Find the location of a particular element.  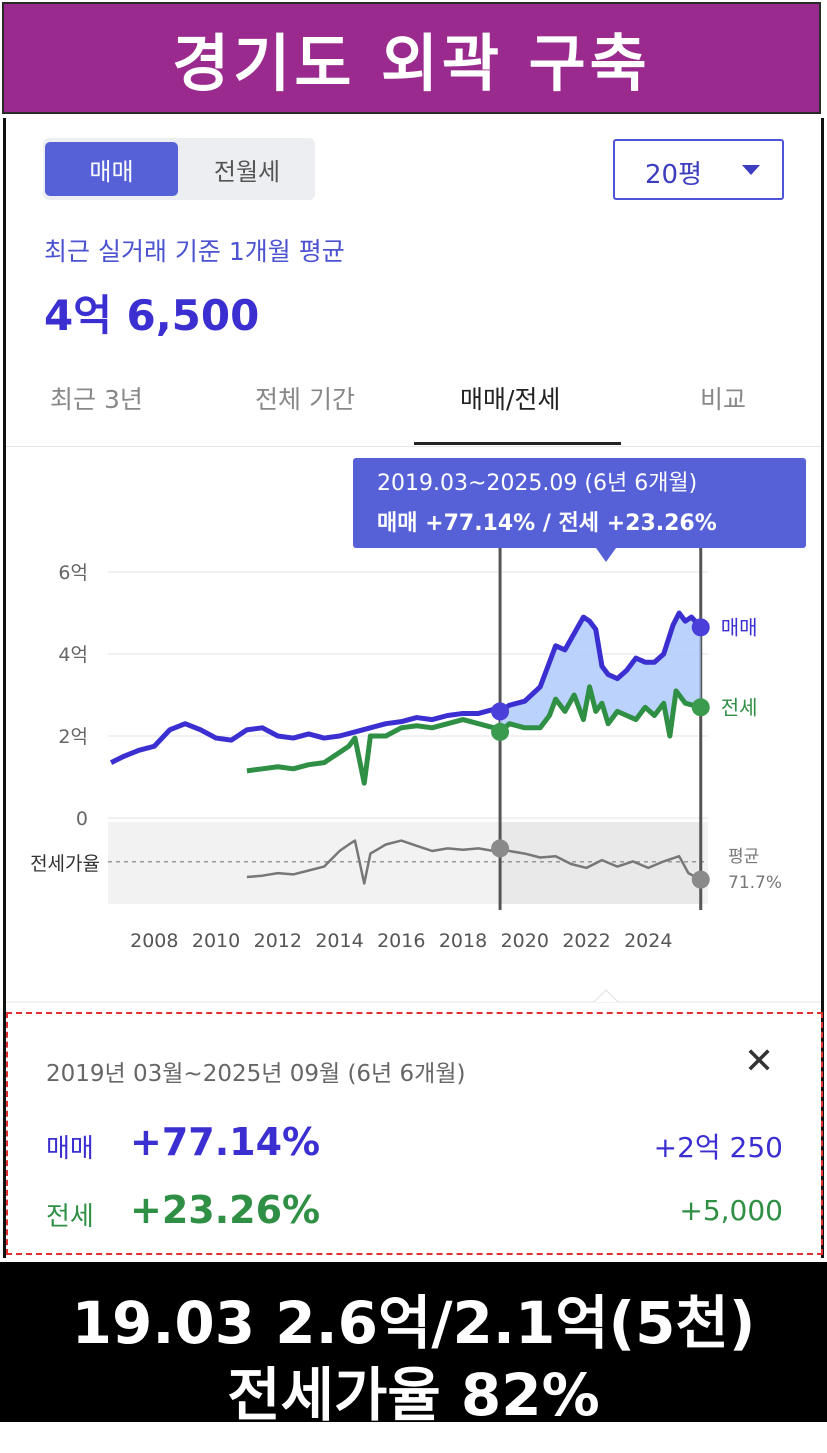

size-select-value: 20평 is located at coordinates (674, 175).